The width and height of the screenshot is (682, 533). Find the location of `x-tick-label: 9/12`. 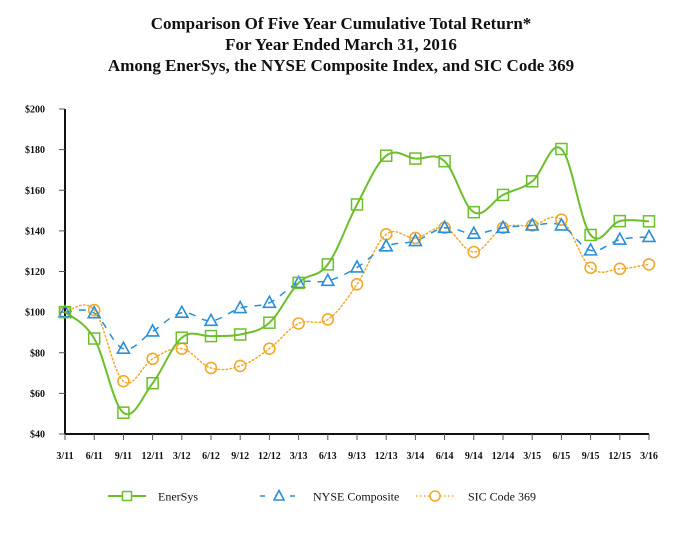

x-tick-label: 9/12 is located at coordinates (240, 456).